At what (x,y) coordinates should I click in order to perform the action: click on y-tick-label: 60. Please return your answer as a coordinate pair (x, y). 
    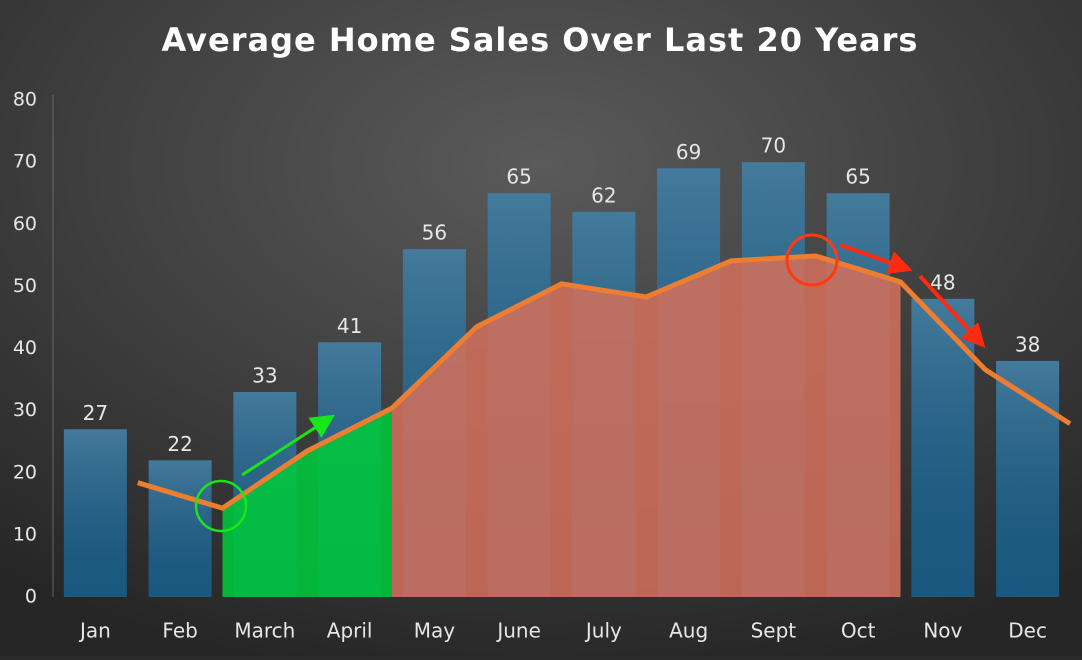
    Looking at the image, I should click on (25, 224).